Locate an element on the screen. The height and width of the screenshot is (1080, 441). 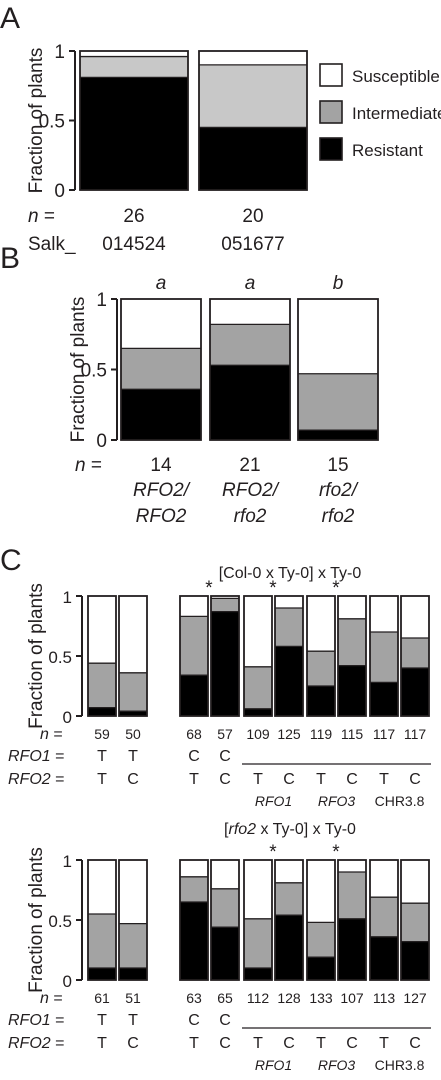
subpanel-title: [rfo2 x Ty-0] x Ty-0 is located at coordinates (290, 829).